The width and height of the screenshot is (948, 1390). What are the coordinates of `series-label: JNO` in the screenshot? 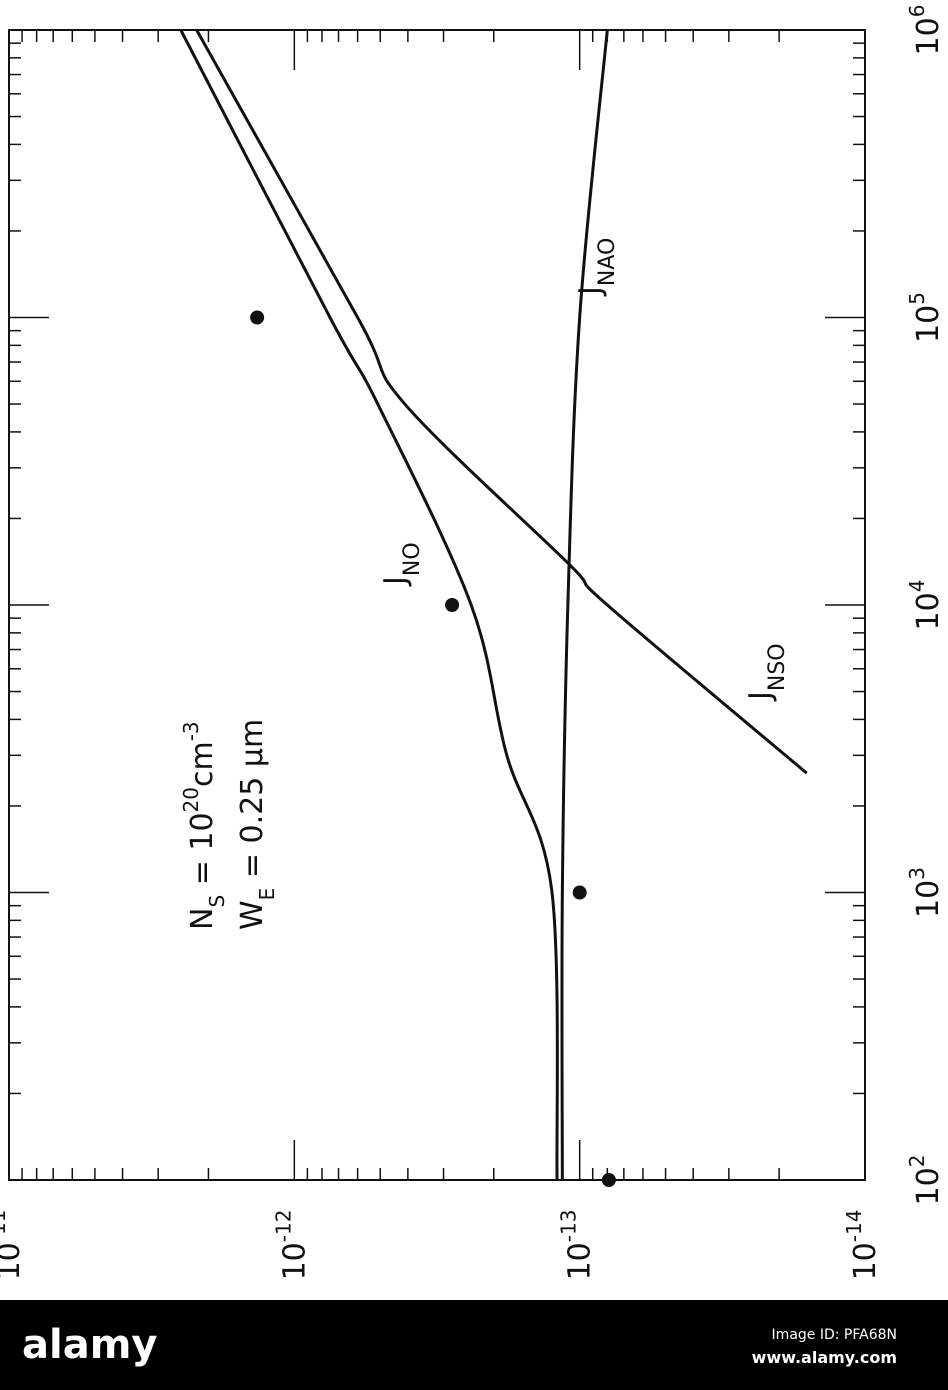 It's located at (401, 564).